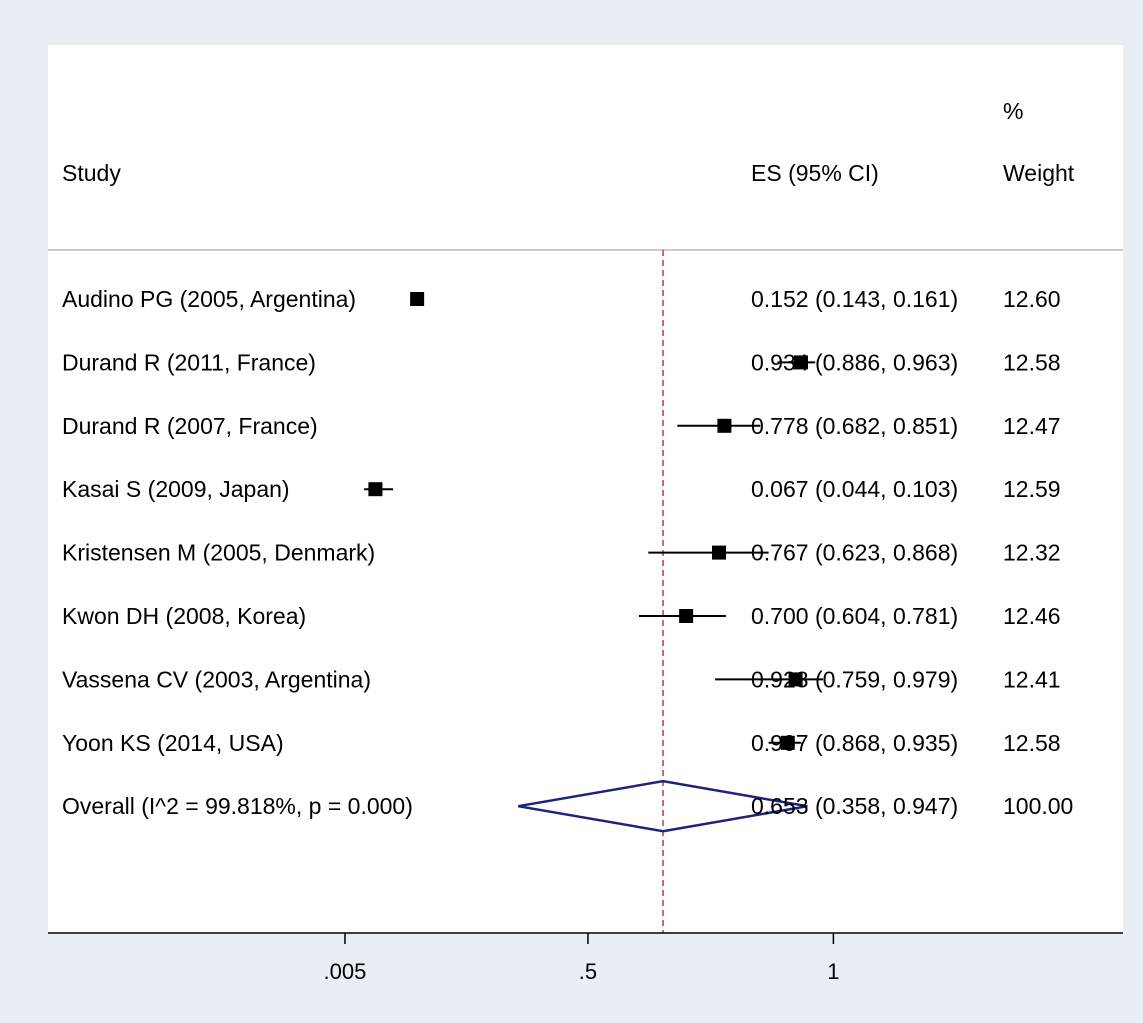  I want to click on x-tick-label: 1, so click(833, 971).